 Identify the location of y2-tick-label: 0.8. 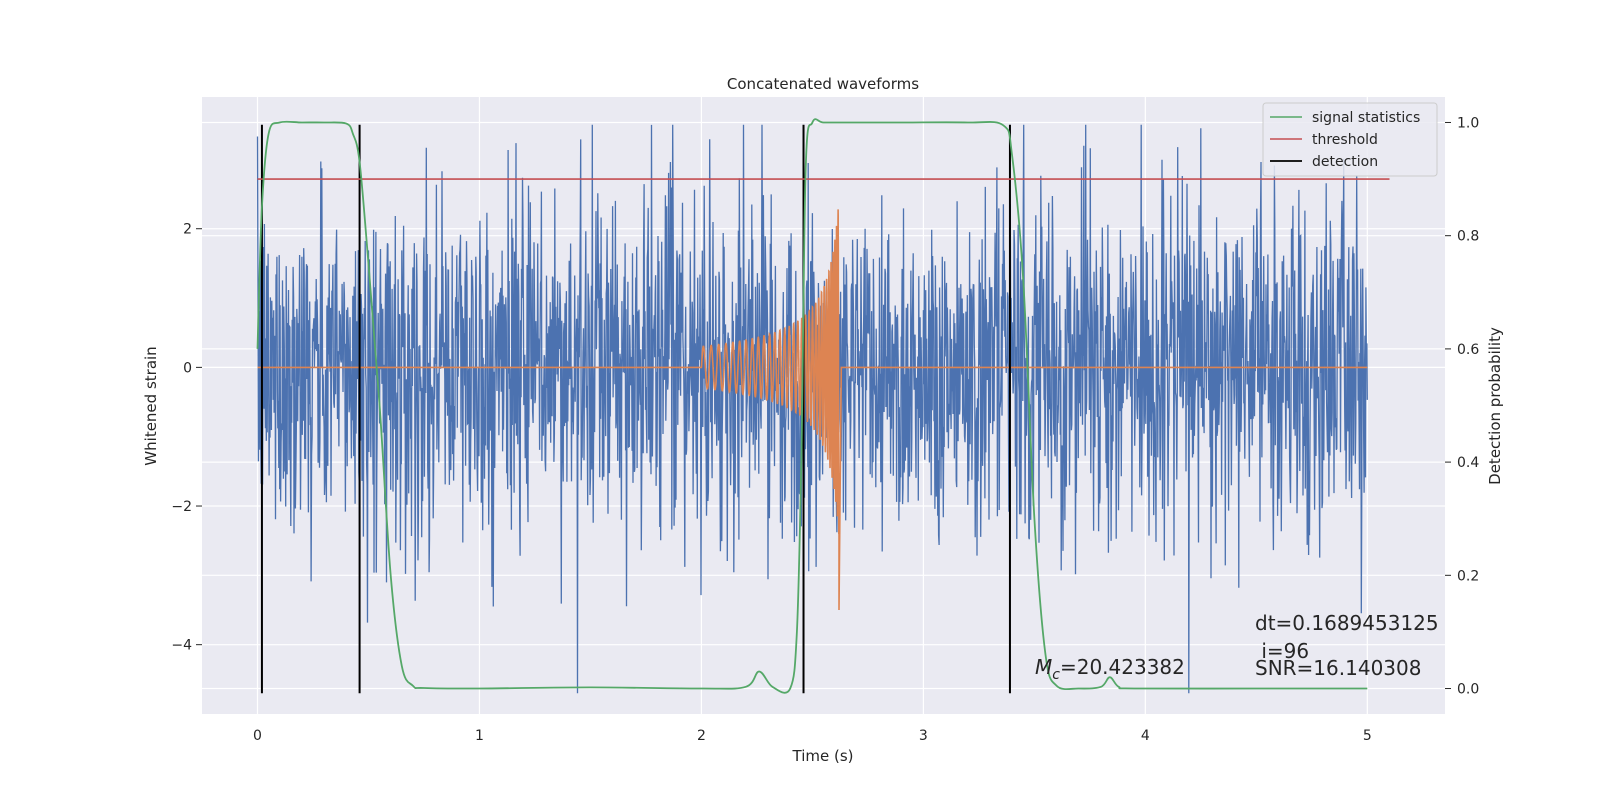
(1468, 237).